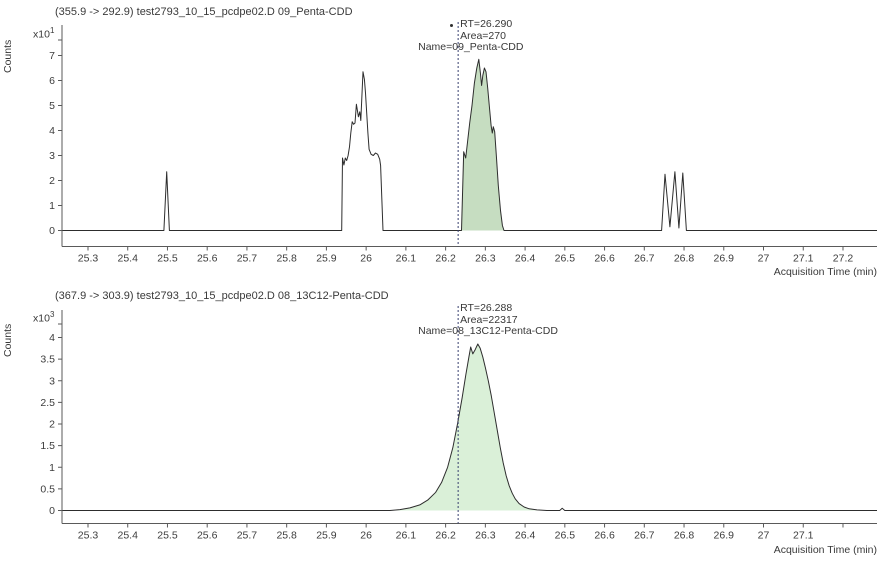 The image size is (882, 568). Describe the element at coordinates (843, 259) in the screenshot. I see `x-tick-label: 27.2` at that location.